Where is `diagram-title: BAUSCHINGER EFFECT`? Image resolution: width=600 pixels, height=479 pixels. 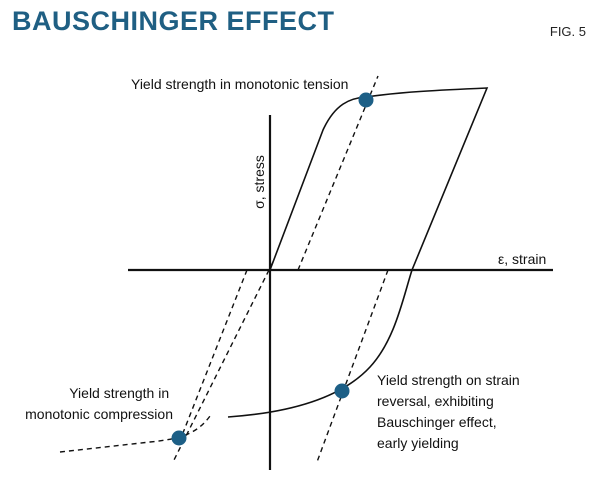
diagram-title: BAUSCHINGER EFFECT is located at coordinates (173, 21).